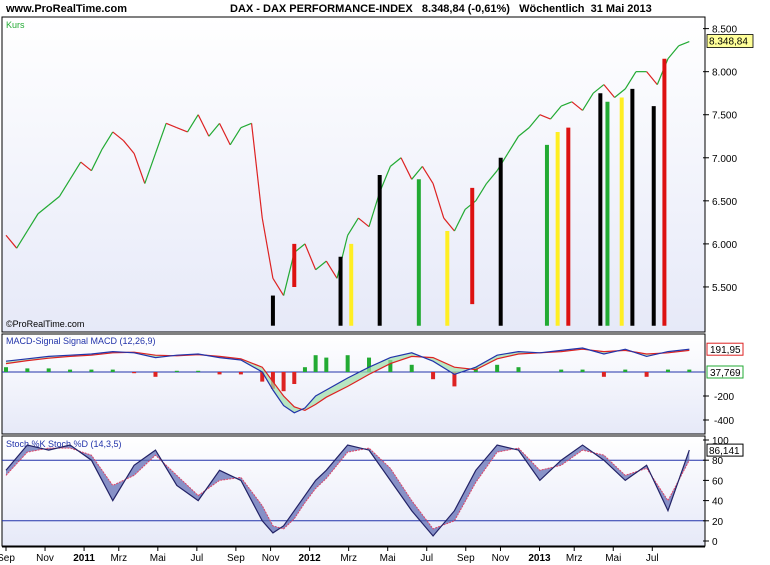 The image size is (770, 565). Describe the element at coordinates (725, 450) in the screenshot. I see `stoch-value-box` at that location.